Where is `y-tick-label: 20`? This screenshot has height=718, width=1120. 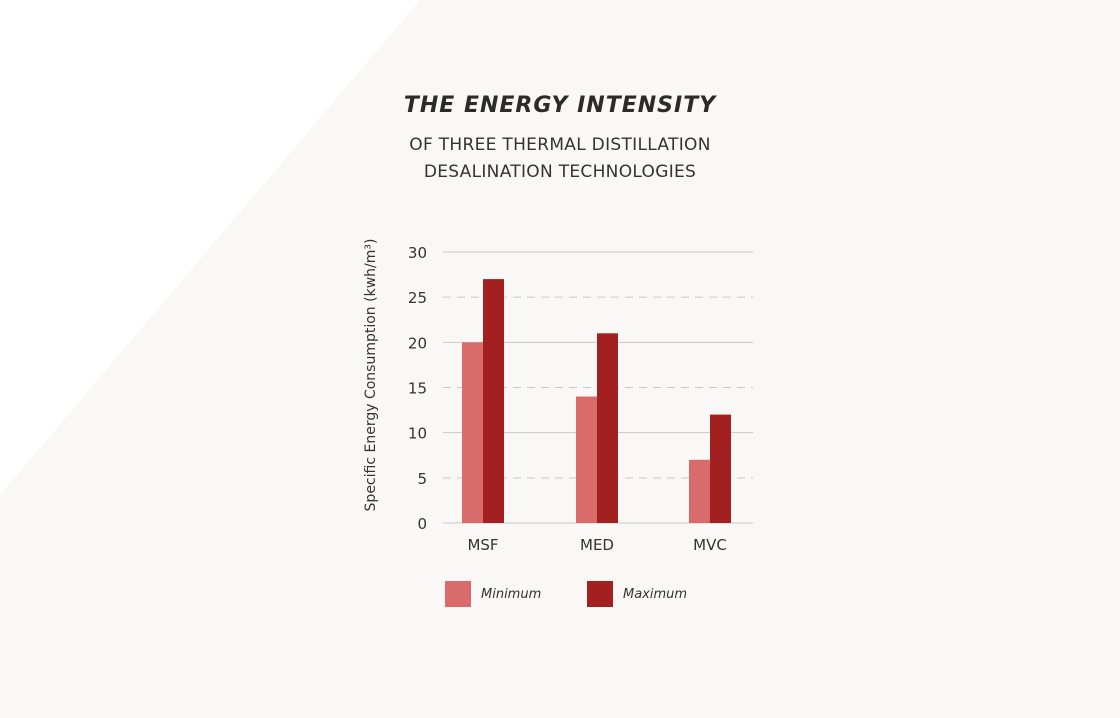 y-tick-label: 20 is located at coordinates (417, 343).